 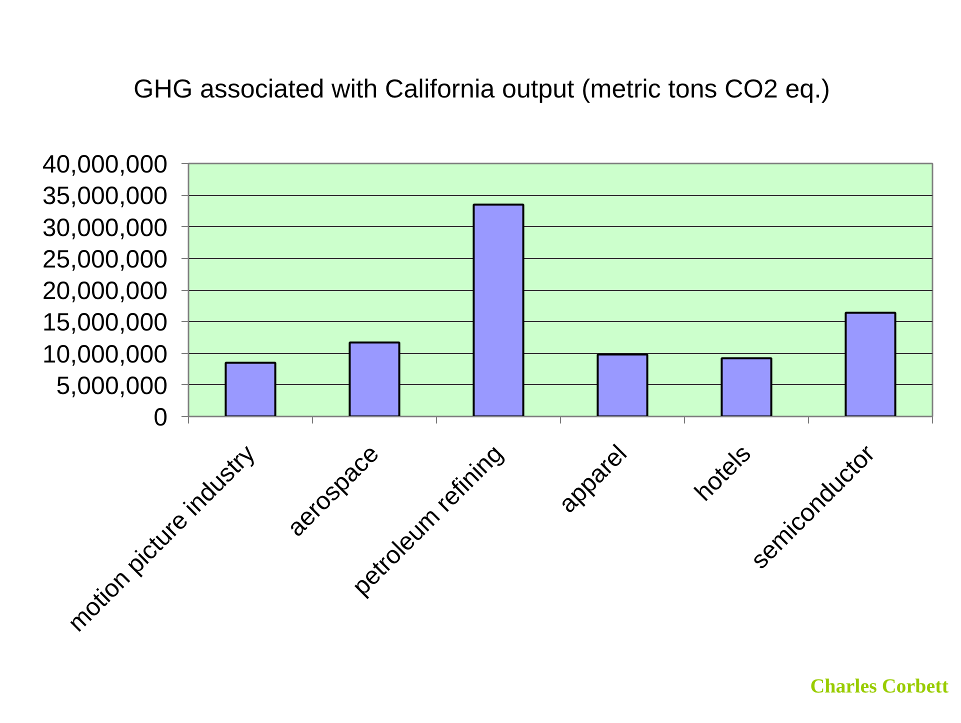 What do you see at coordinates (105, 164) in the screenshot?
I see `y-tick-label: 40,000,000` at bounding box center [105, 164].